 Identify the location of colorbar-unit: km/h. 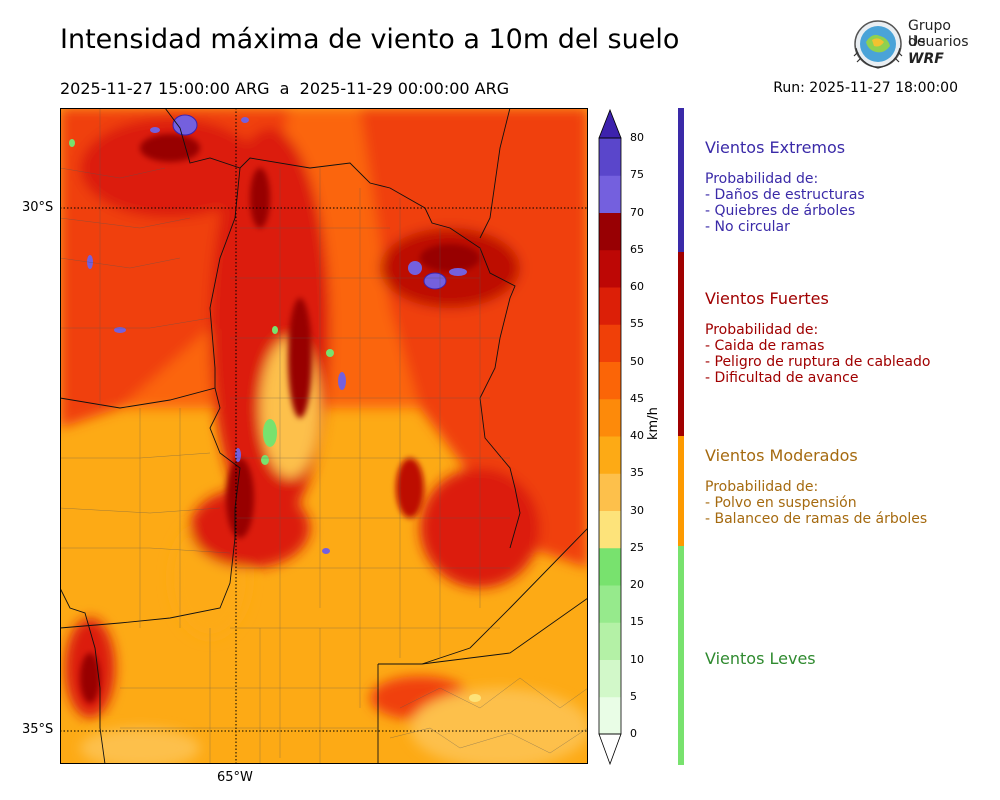
(653, 423).